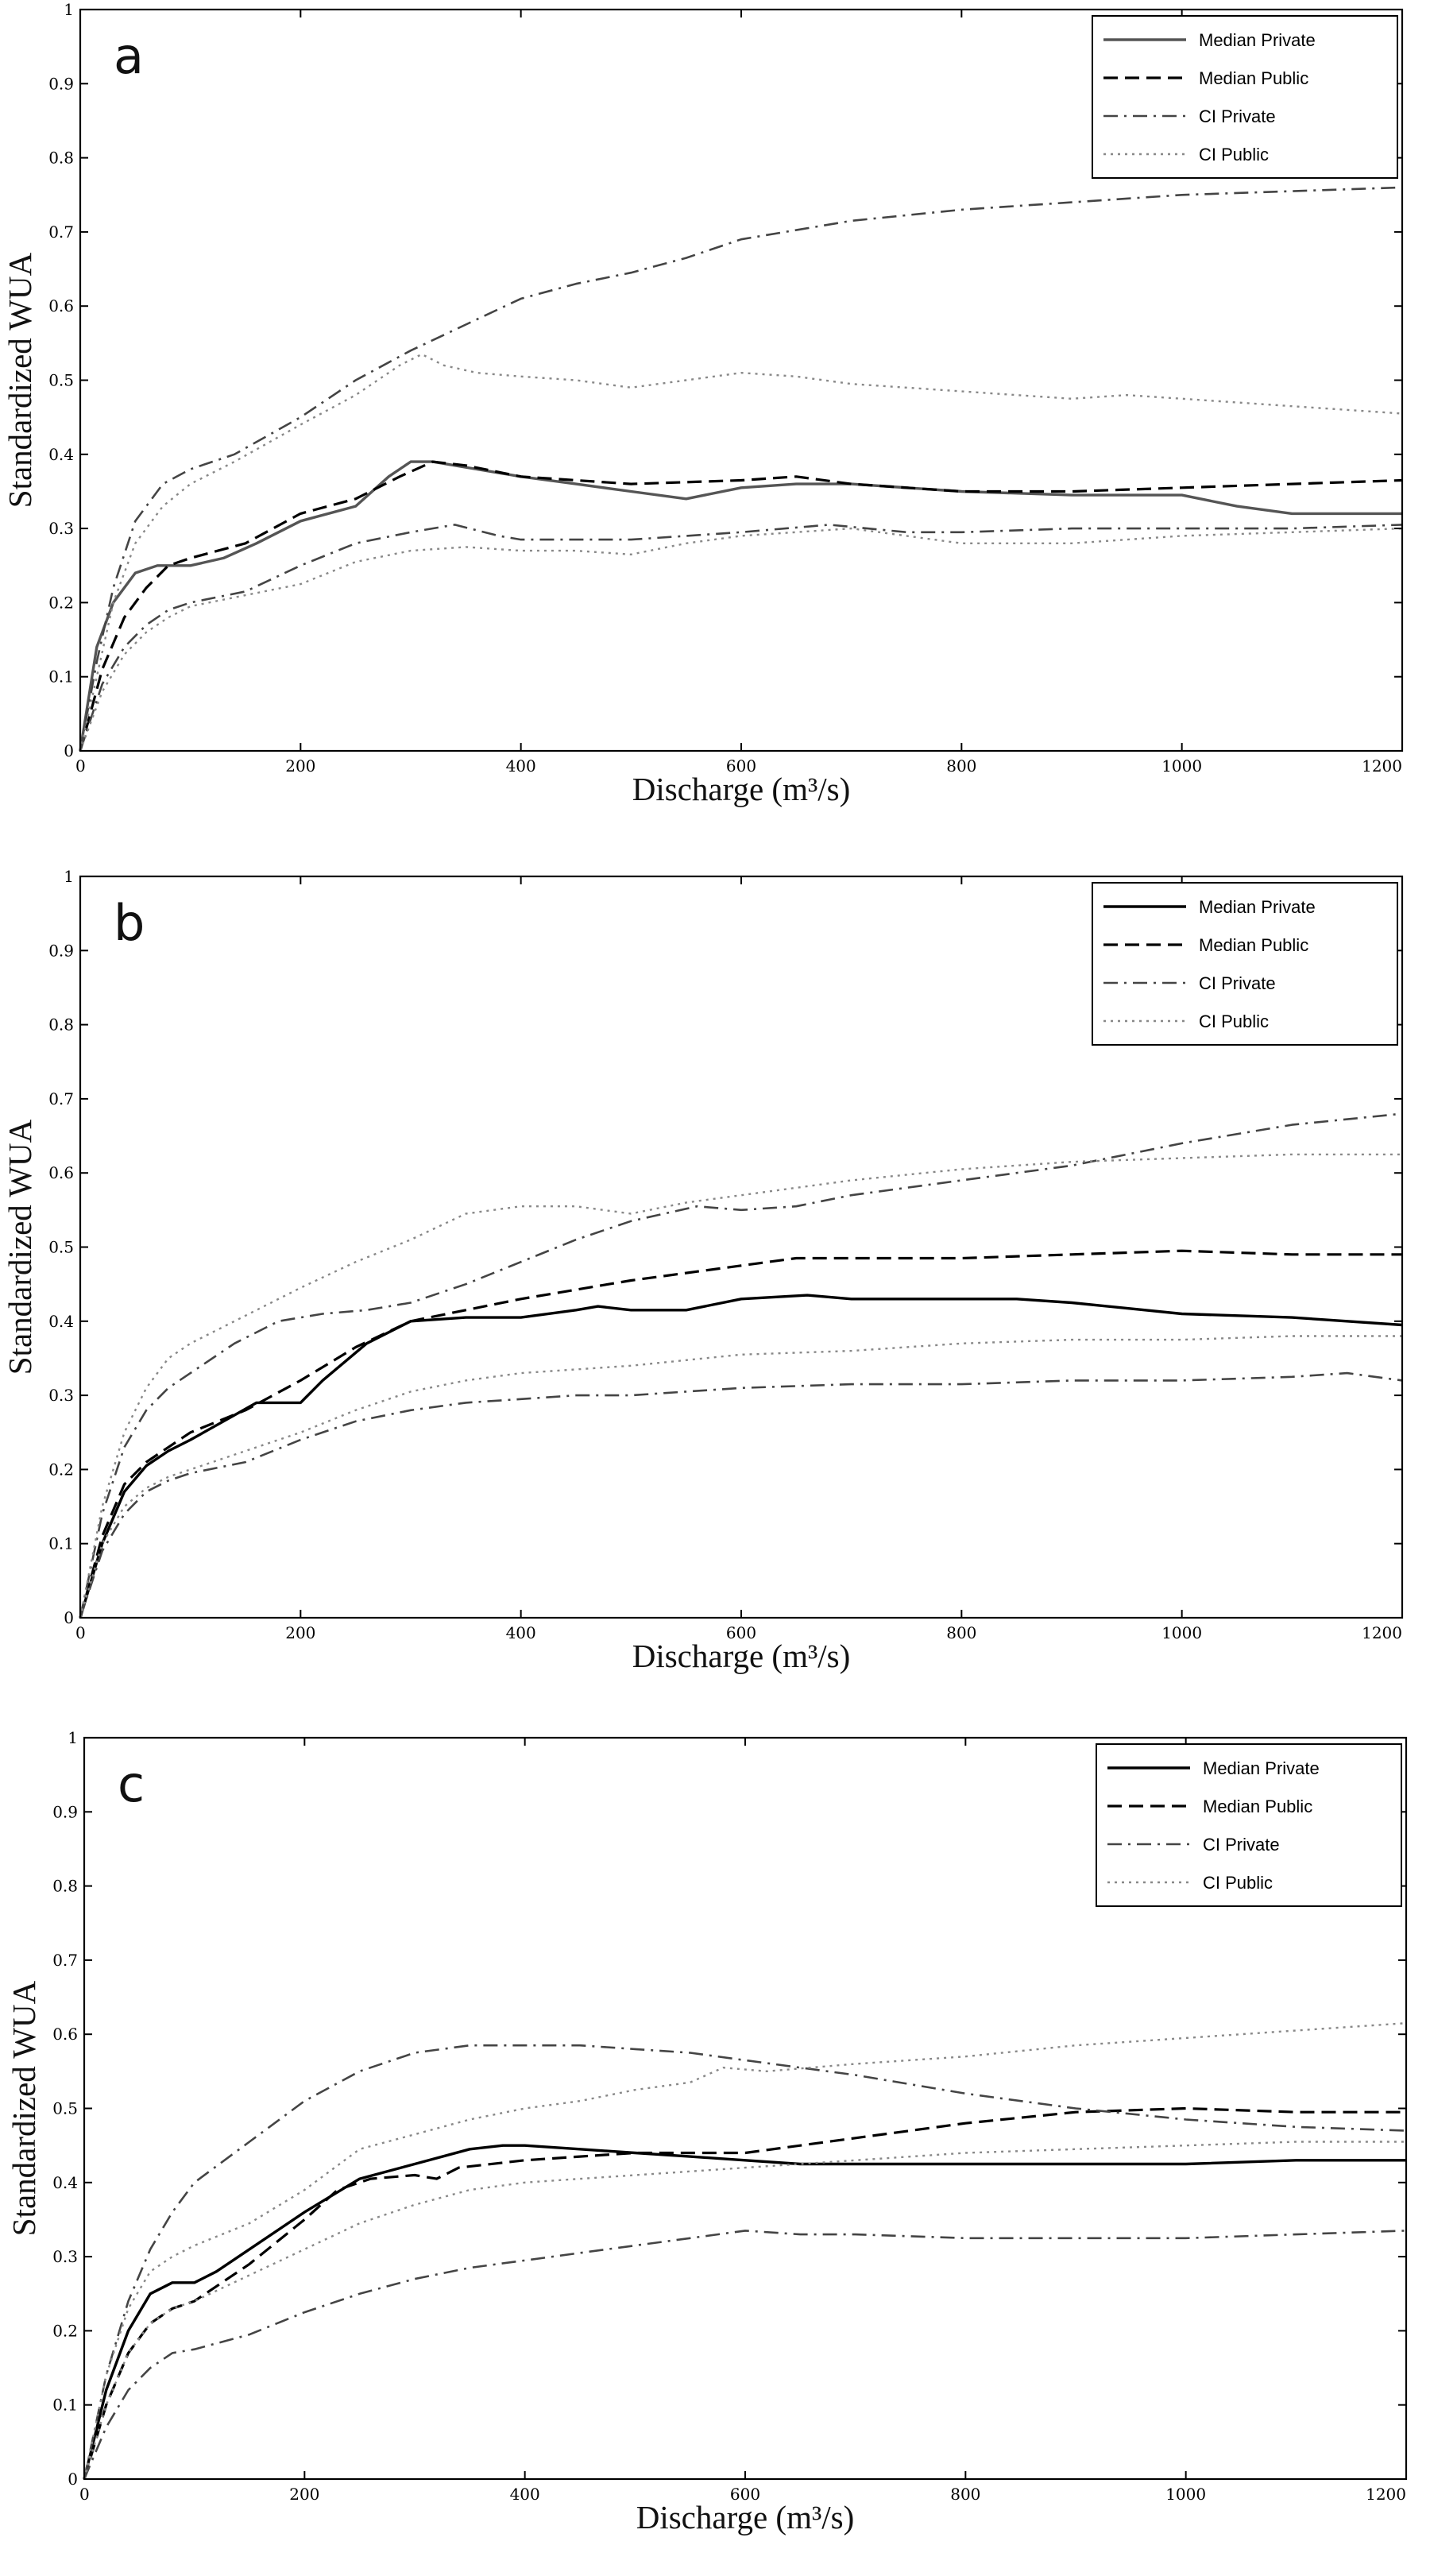 This screenshot has height=2576, width=1430. What do you see at coordinates (129, 923) in the screenshot?
I see `panel-label: b` at bounding box center [129, 923].